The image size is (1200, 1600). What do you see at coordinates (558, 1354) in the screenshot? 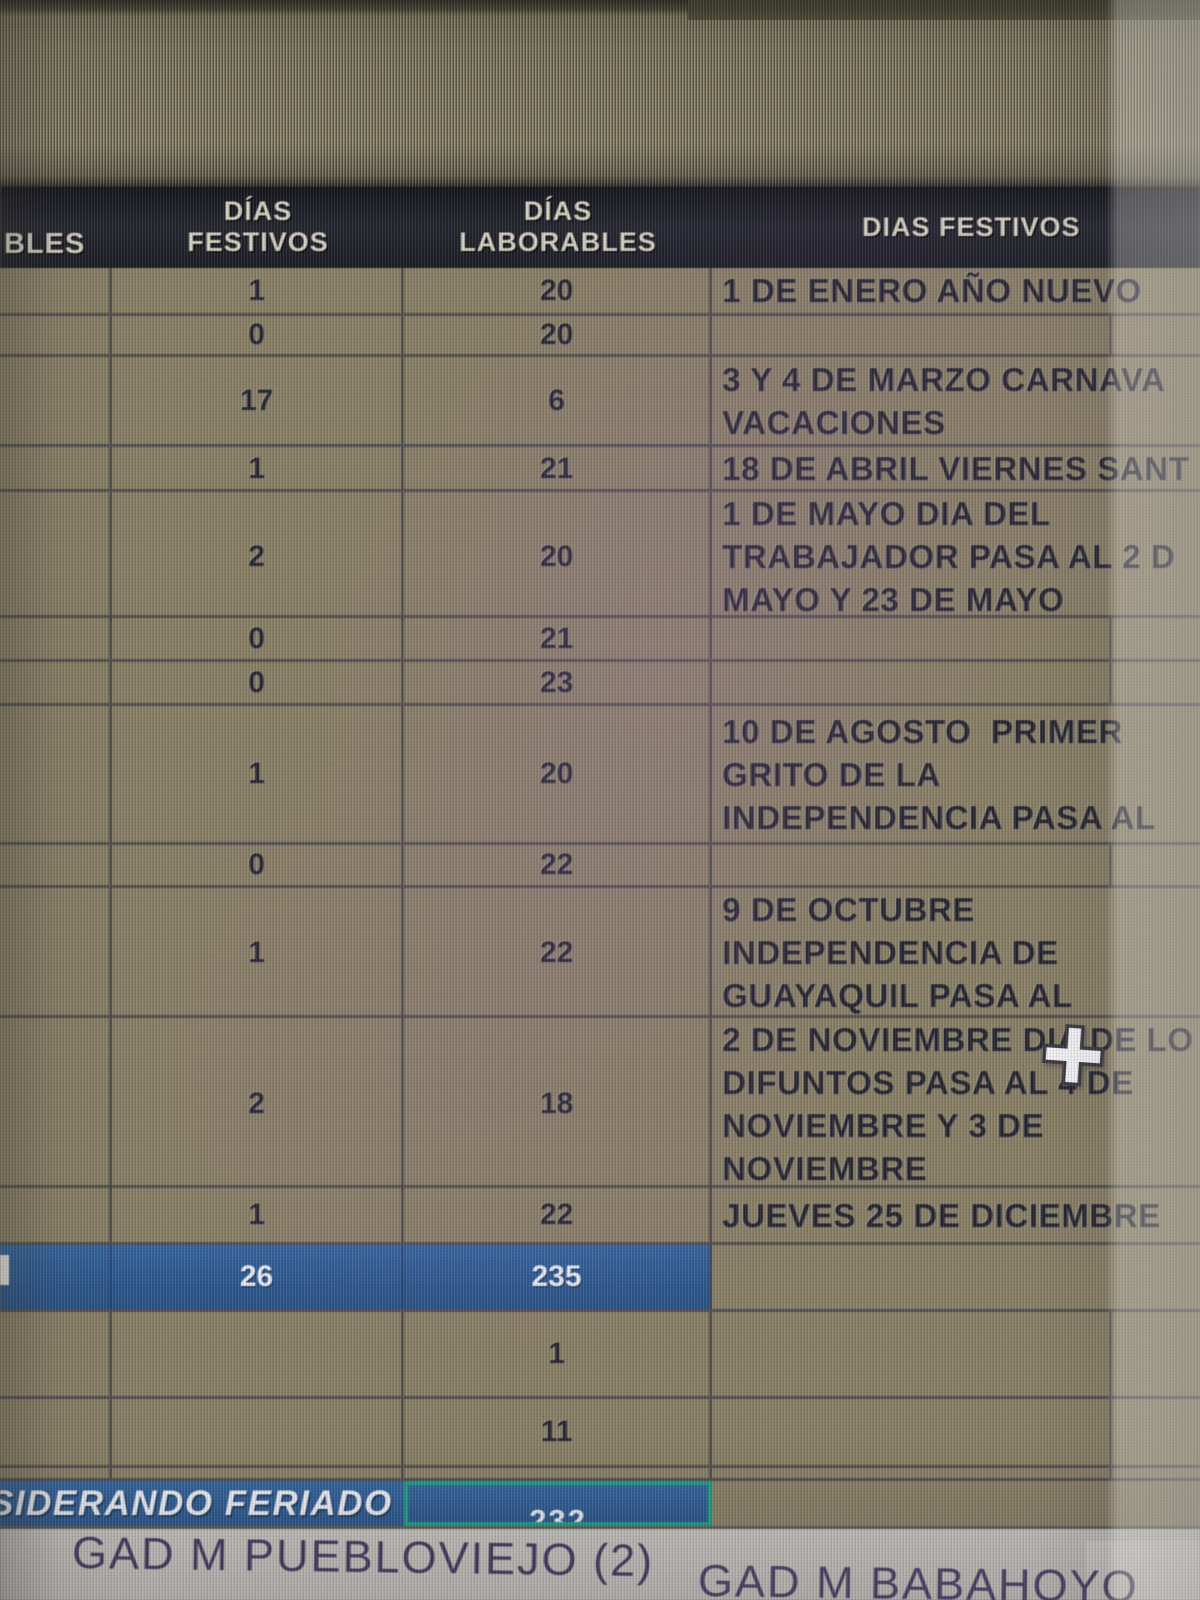
I see `cell-laborables: 1` at bounding box center [558, 1354].